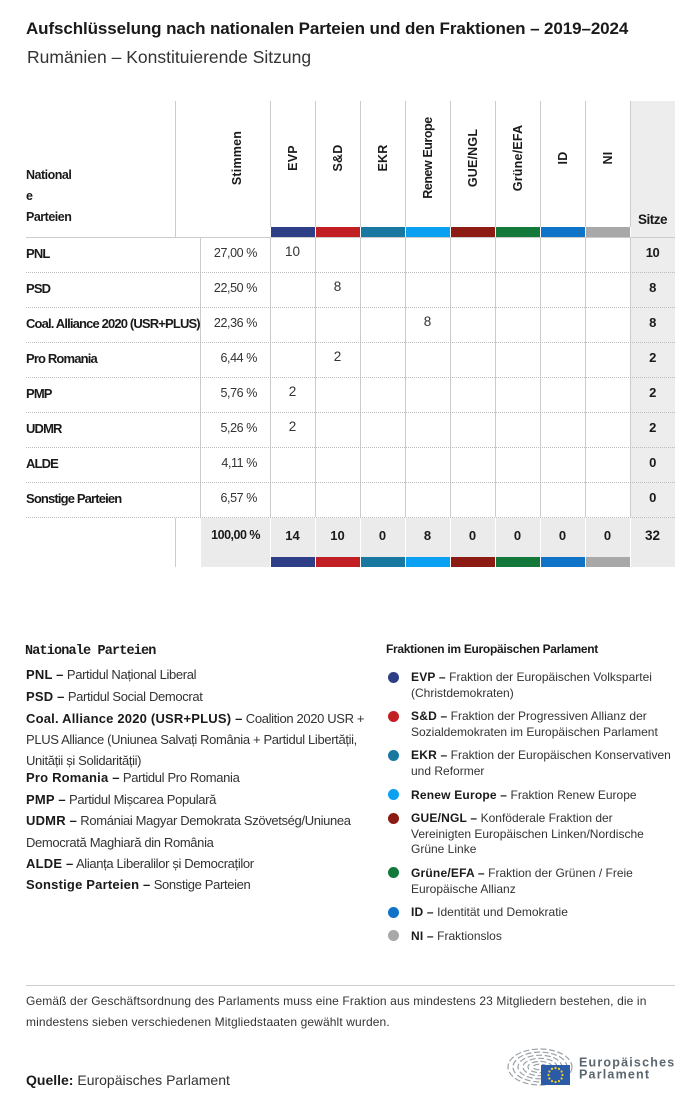  What do you see at coordinates (627, 1062) in the screenshot?
I see `svg-text: Europäisches` at bounding box center [627, 1062].